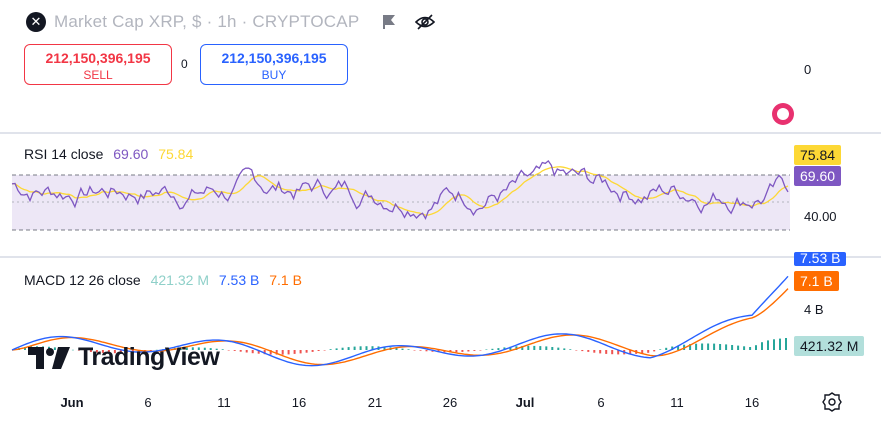 This screenshot has height=421, width=881. I want to click on macd-value-tag: 7.53 B, so click(820, 259).